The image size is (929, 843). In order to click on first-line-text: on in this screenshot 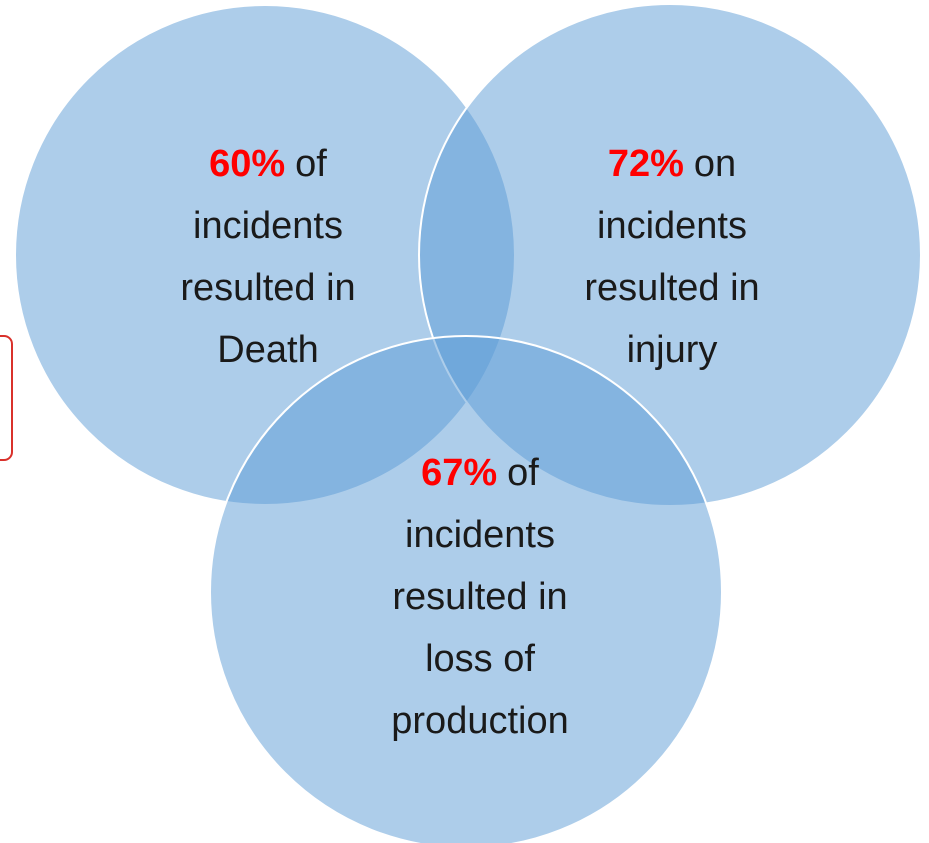, I will do `click(715, 164)`.